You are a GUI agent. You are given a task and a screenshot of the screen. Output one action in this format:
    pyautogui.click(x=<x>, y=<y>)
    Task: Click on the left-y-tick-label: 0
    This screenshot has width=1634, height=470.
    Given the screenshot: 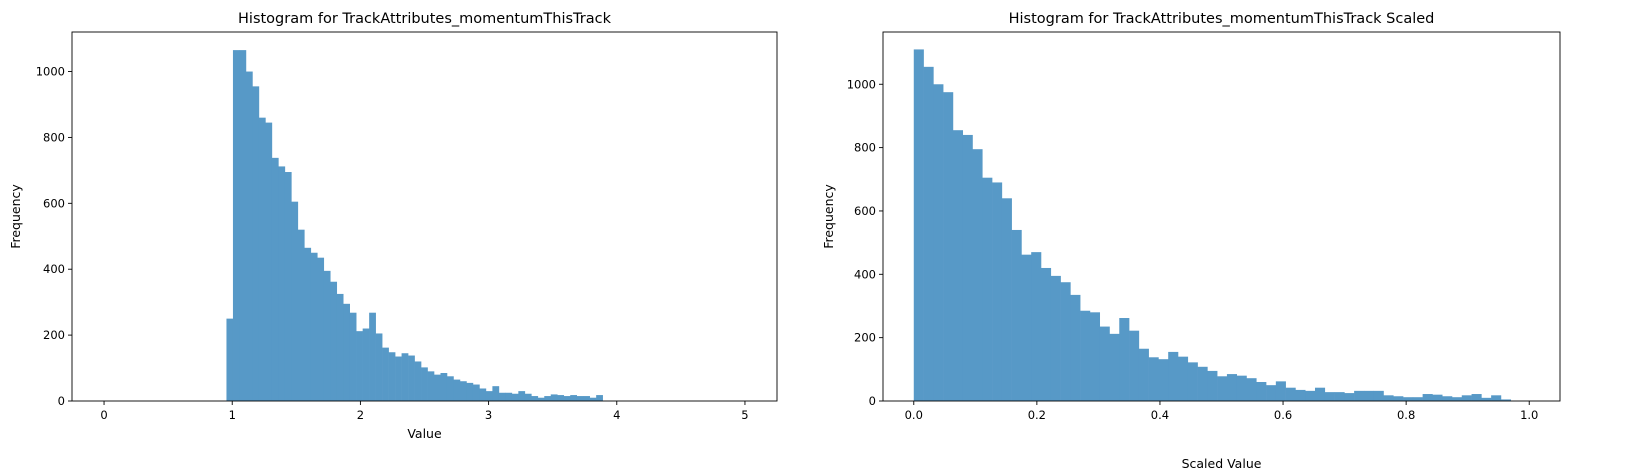 What is the action you would take?
    pyautogui.click(x=61, y=401)
    